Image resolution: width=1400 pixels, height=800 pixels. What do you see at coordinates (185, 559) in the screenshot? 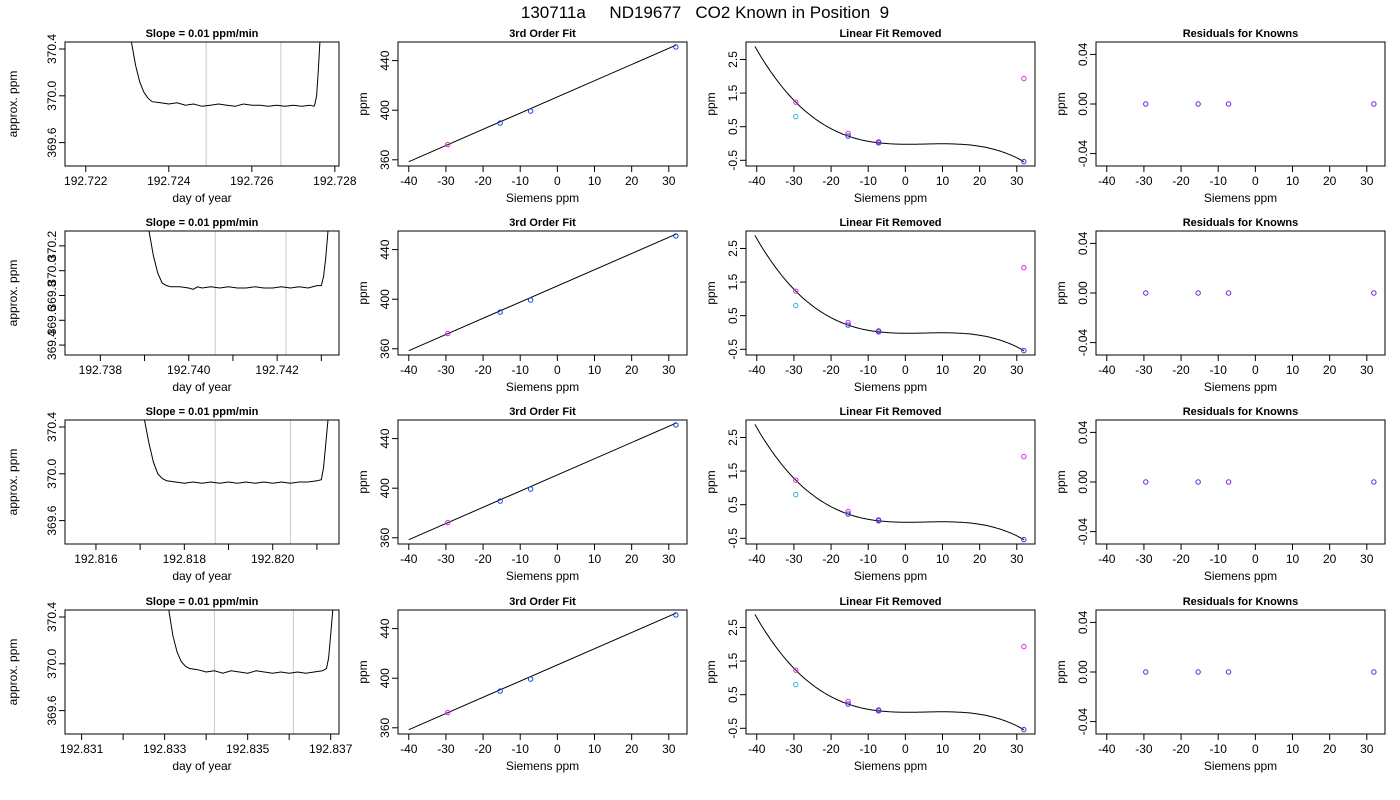
I see `x-tick-label: 192.818` at bounding box center [185, 559].